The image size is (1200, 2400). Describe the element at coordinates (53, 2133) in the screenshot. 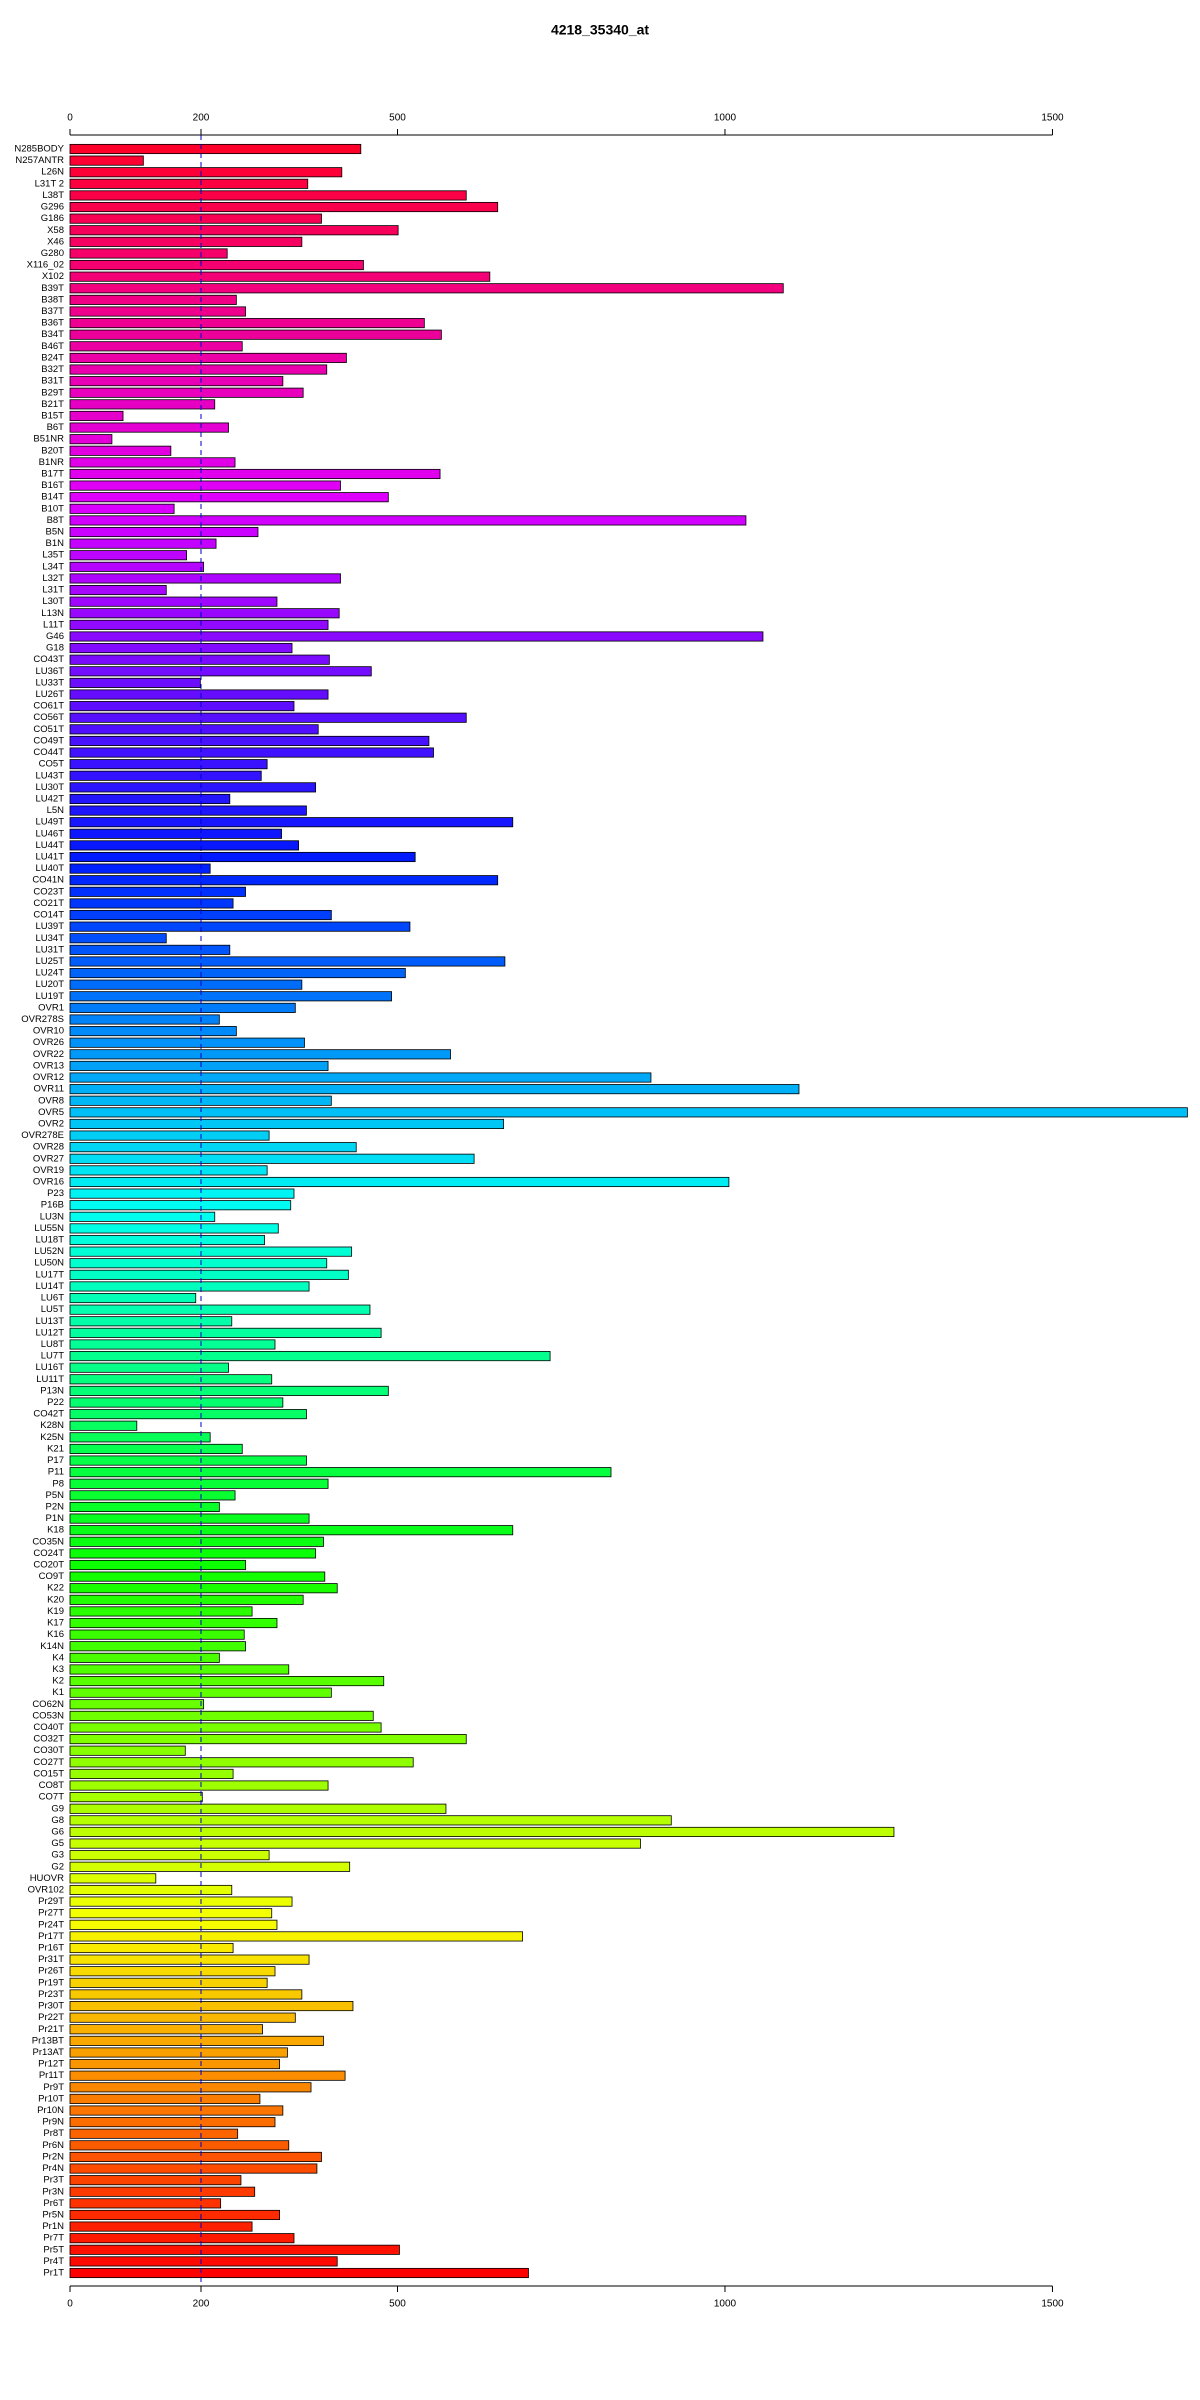

I see `y-tick-label: Pr8T` at that location.